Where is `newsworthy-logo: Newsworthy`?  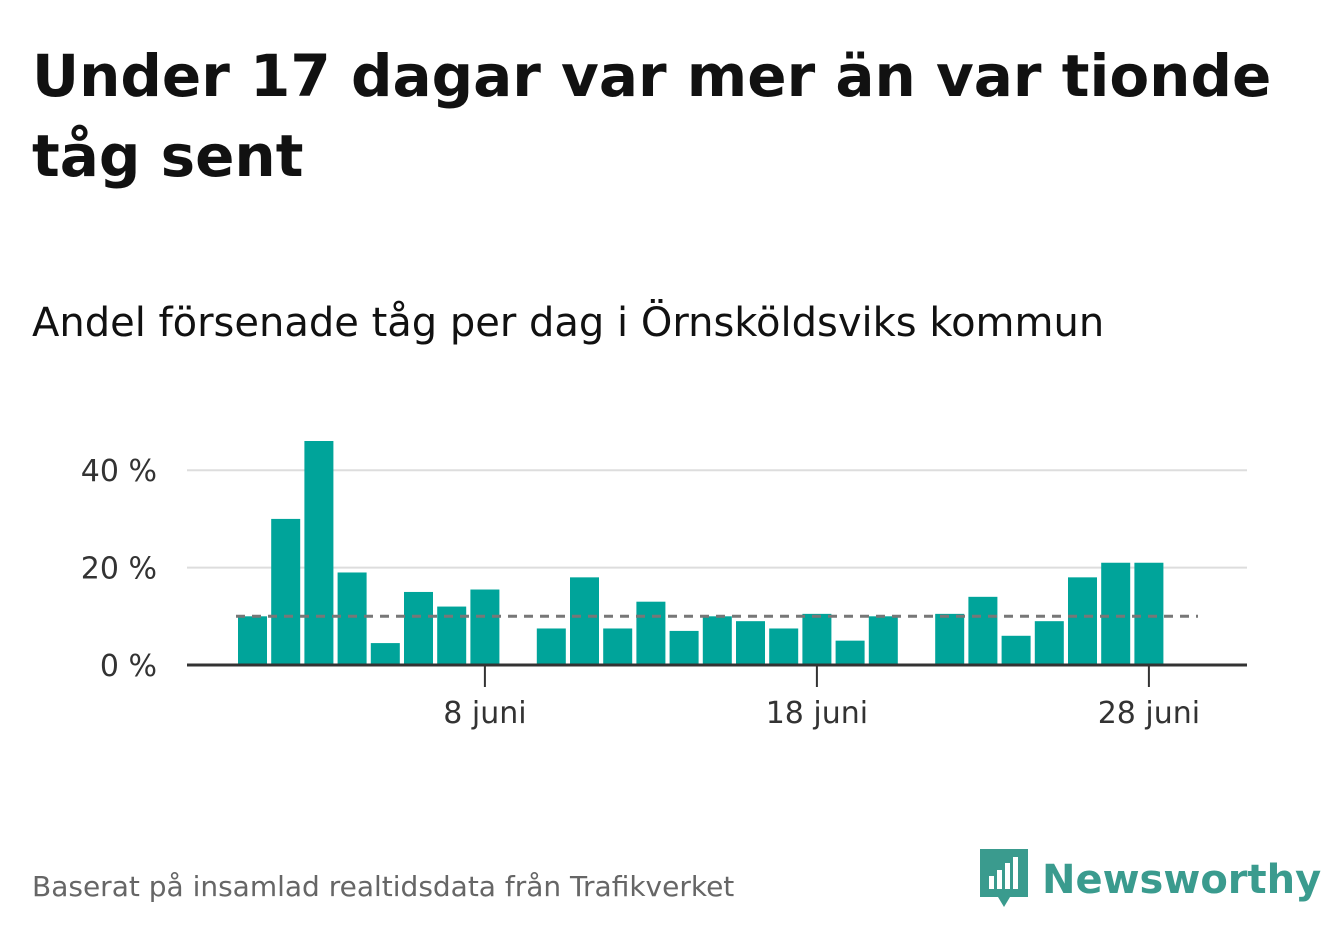 newsworthy-logo: Newsworthy is located at coordinates (1150, 880).